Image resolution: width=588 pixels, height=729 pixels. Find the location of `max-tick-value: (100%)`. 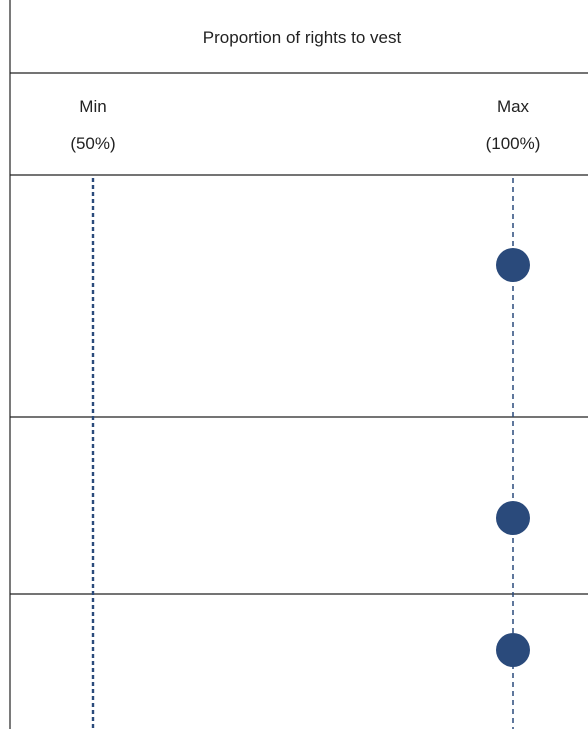

max-tick-value: (100%) is located at coordinates (513, 143).